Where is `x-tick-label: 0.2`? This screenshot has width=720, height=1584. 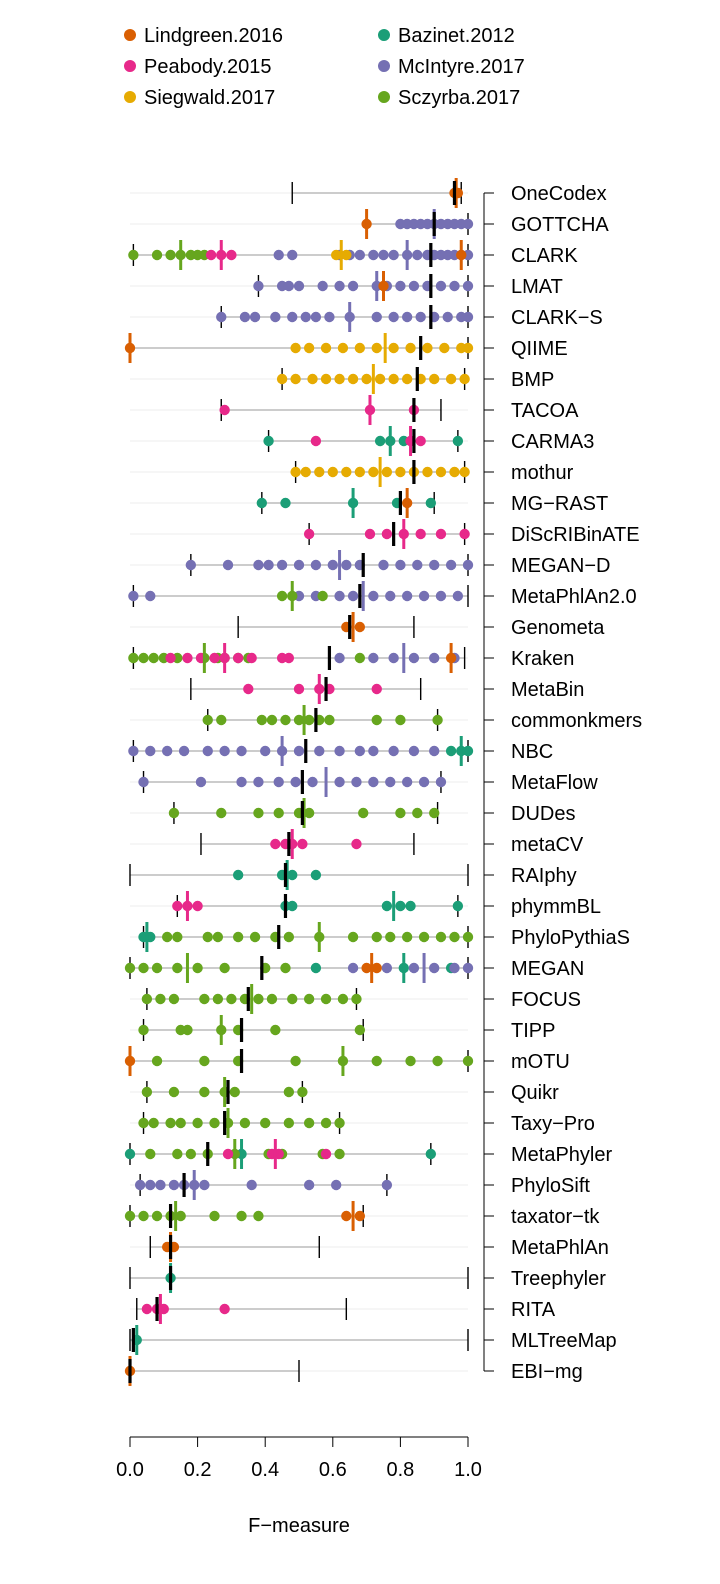
x-tick-label: 0.2 is located at coordinates (198, 1470).